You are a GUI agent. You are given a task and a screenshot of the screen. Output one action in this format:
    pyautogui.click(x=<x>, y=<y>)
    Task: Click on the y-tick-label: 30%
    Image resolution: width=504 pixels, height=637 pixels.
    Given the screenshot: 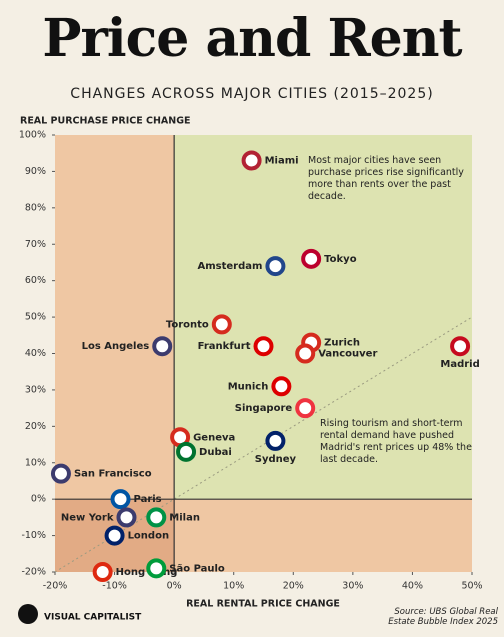 What is the action you would take?
    pyautogui.click(x=35, y=389)
    